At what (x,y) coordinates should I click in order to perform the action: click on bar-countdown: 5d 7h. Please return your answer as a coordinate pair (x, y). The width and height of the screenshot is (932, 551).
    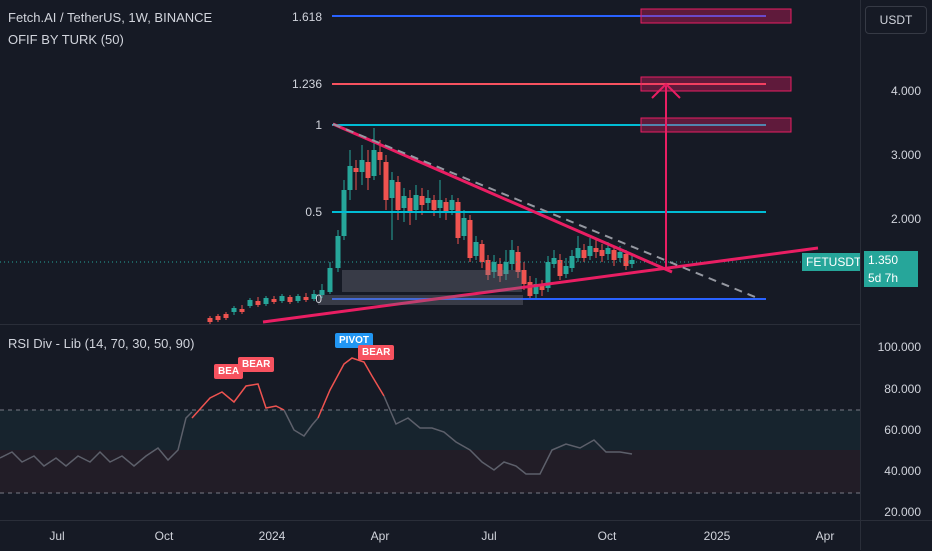
    Looking at the image, I should click on (883, 278).